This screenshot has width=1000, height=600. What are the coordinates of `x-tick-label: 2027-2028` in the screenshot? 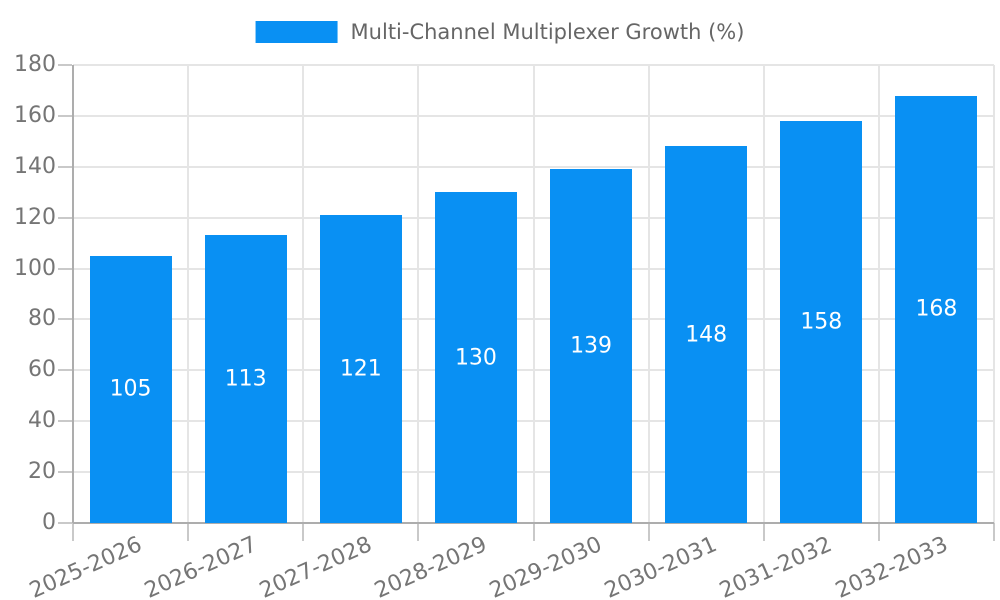 It's located at (315, 566).